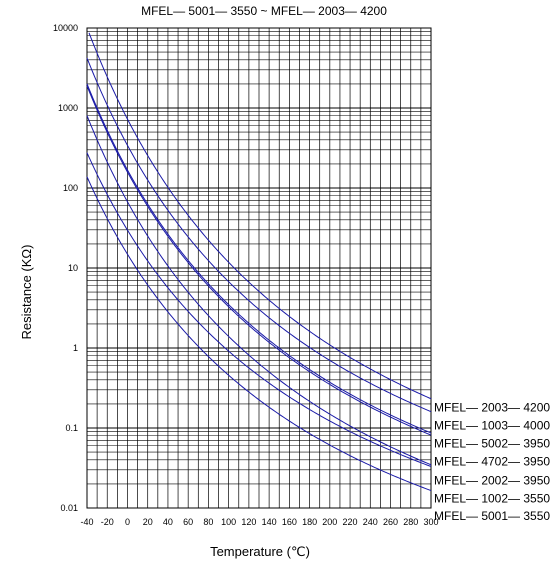  Describe the element at coordinates (260, 551) in the screenshot. I see `x-axis-label: Temperature (℃)` at that location.